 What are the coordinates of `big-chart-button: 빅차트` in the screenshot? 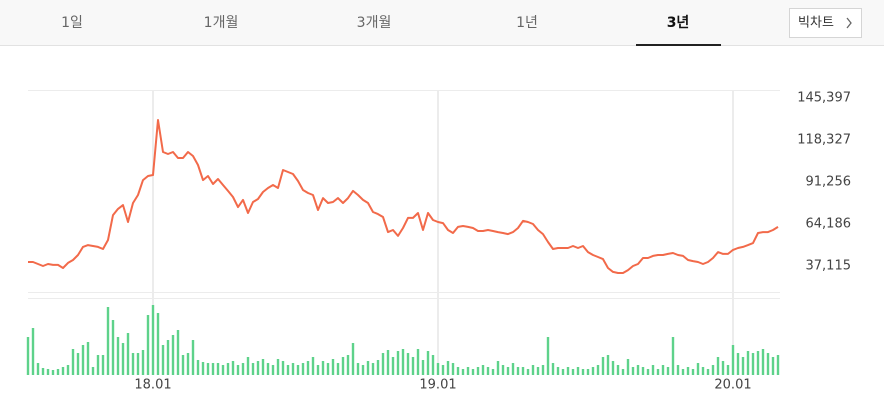 It's located at (825, 23).